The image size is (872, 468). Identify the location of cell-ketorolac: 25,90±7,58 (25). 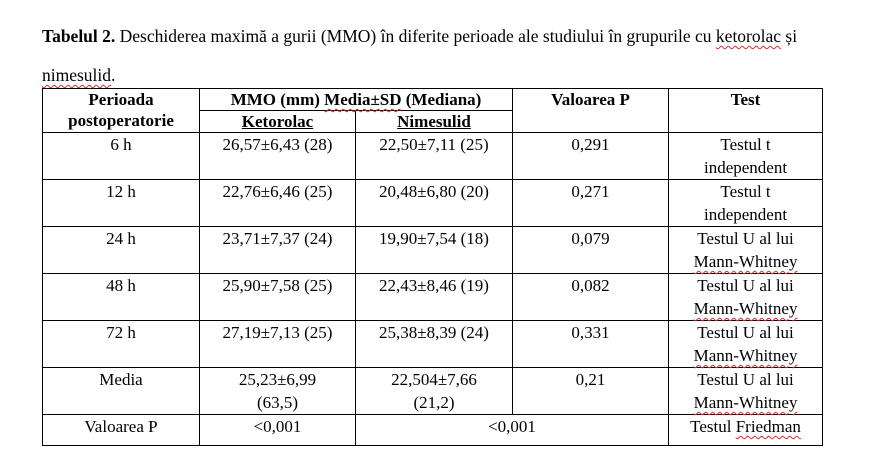
(277, 297).